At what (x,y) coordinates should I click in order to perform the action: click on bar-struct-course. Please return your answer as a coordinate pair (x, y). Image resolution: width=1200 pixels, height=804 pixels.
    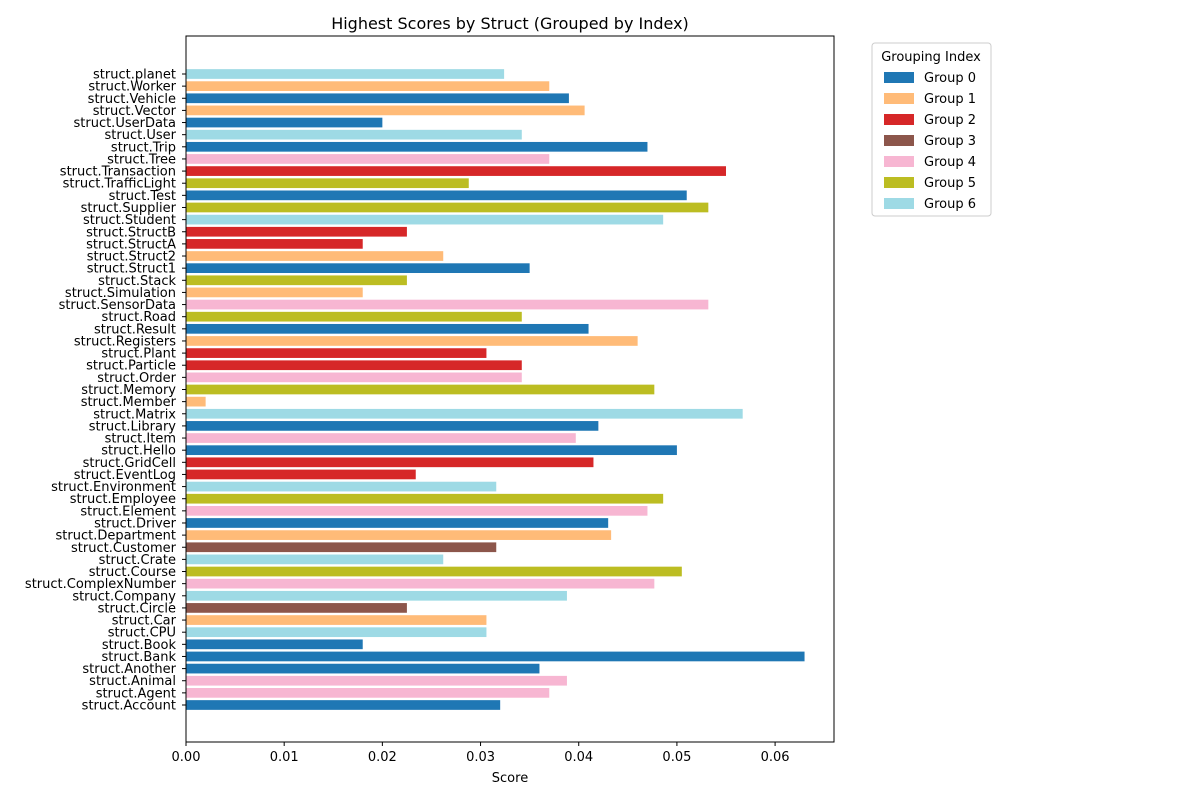
    Looking at the image, I should click on (434, 571).